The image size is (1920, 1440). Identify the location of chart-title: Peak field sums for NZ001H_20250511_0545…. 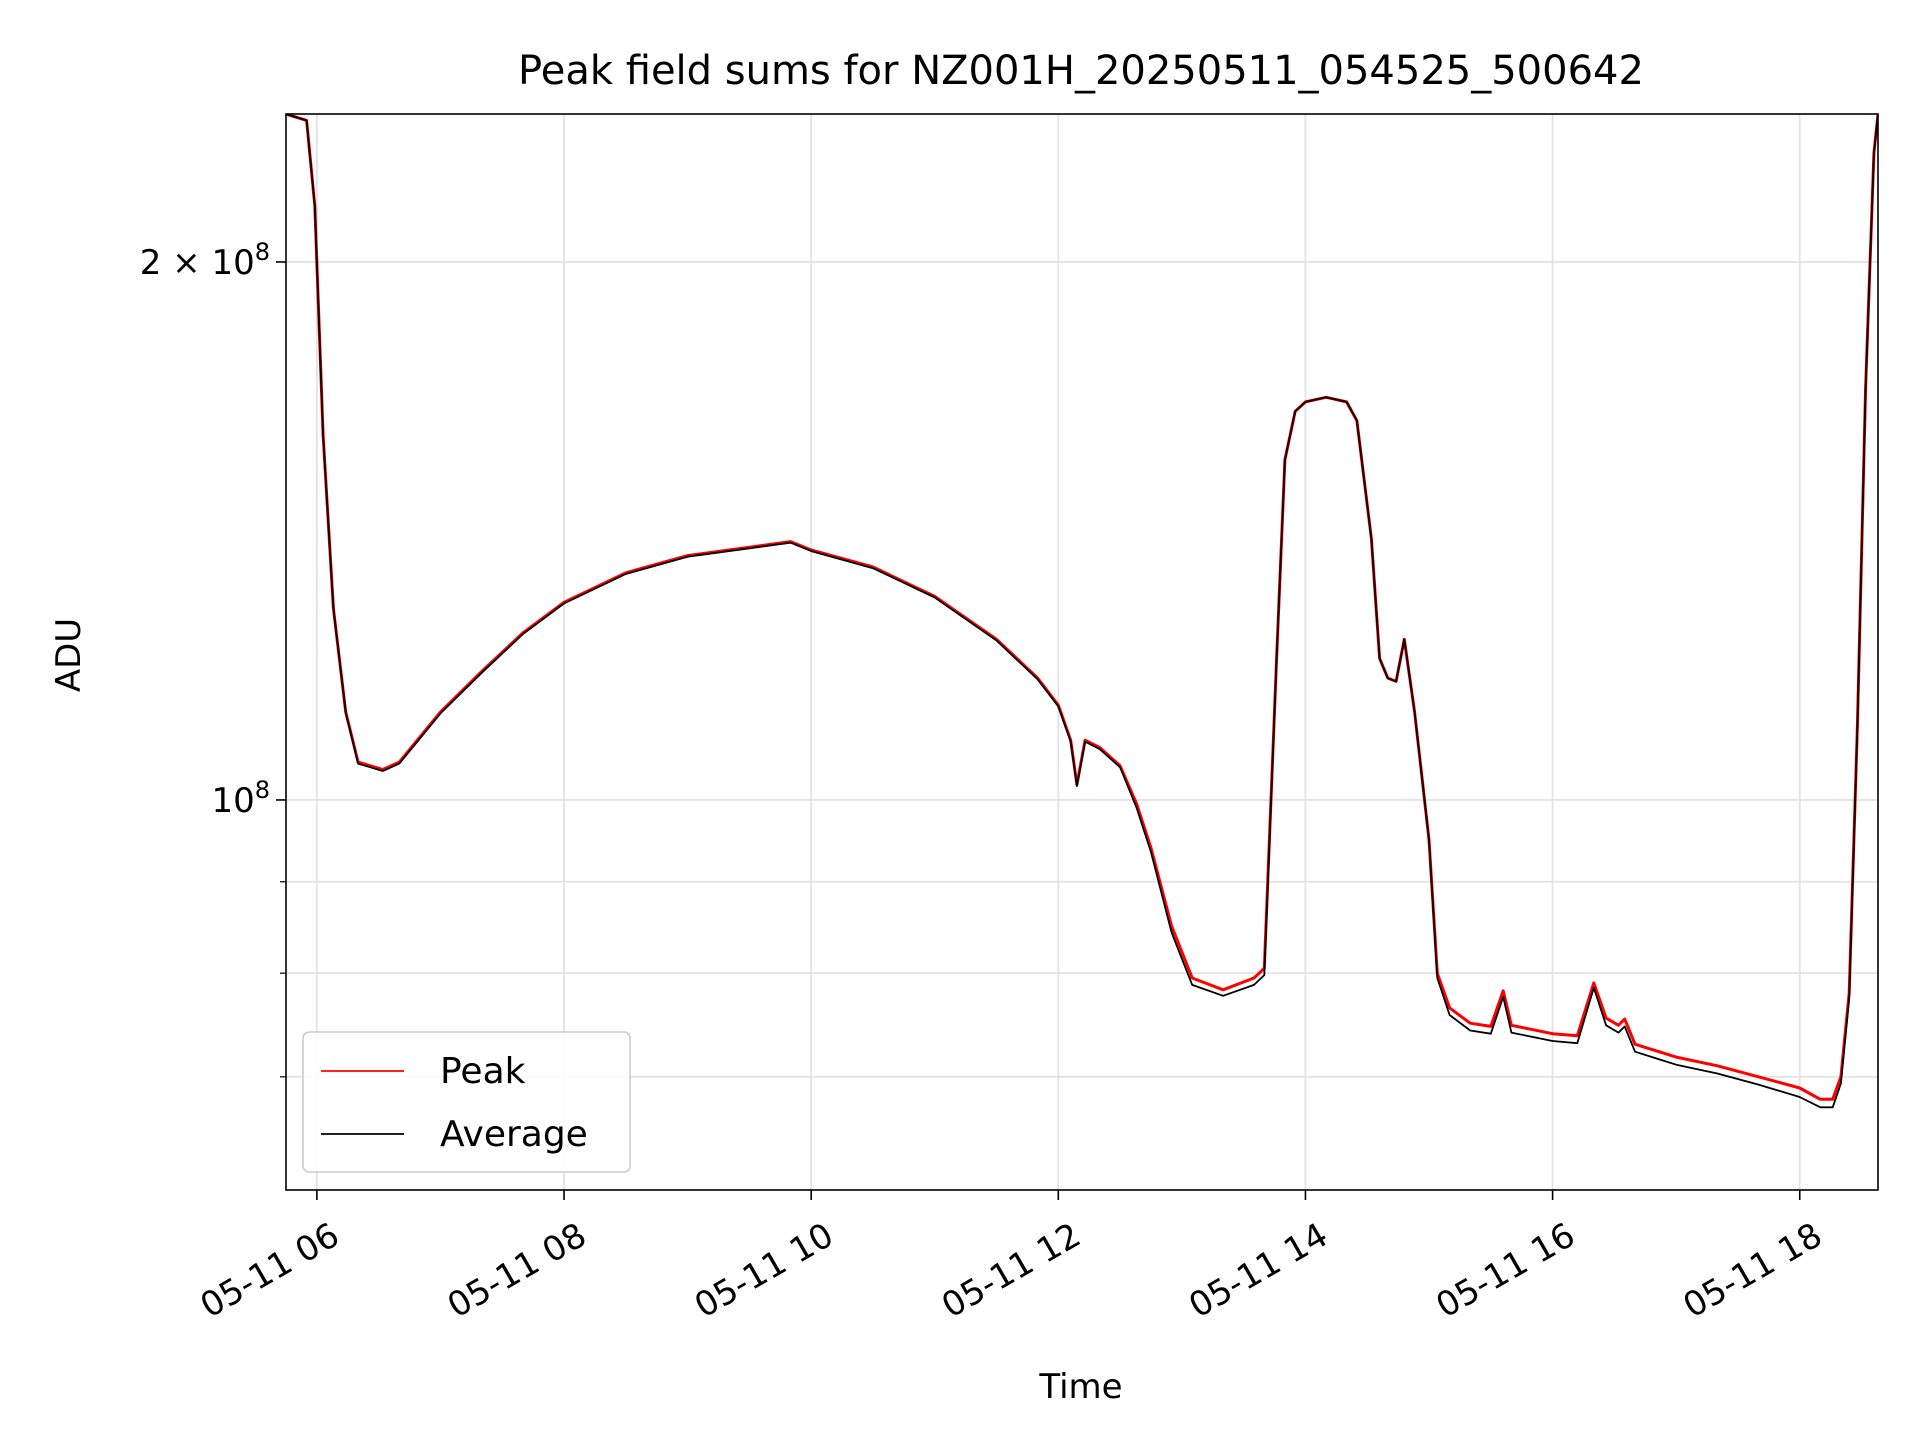
(1081, 71).